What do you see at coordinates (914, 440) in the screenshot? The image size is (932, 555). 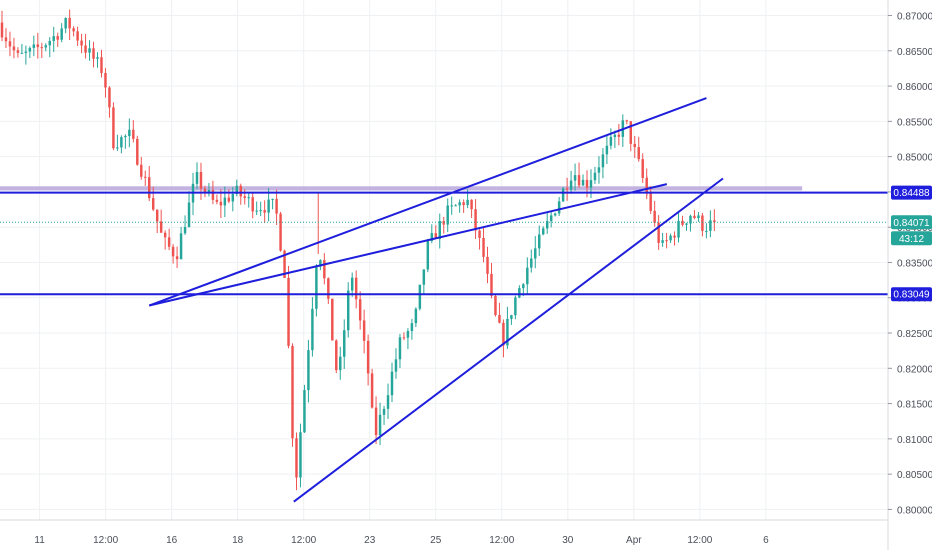 I see `price-tick-label: 0.81000` at bounding box center [914, 440].